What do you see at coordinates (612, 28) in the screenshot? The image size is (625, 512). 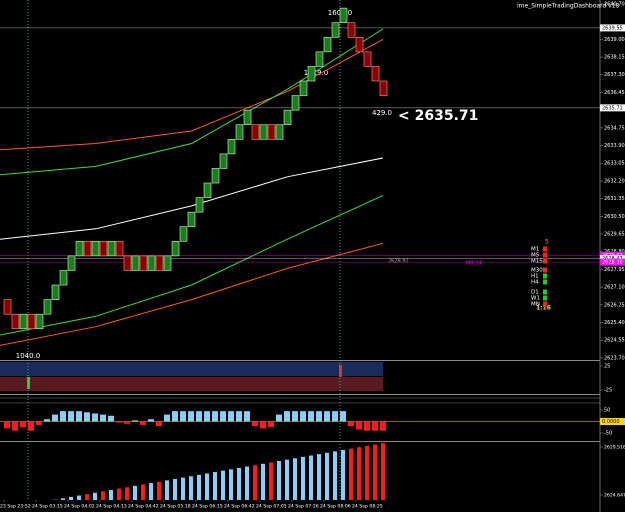 I see `price-tag-label: 2639.55` at bounding box center [612, 28].